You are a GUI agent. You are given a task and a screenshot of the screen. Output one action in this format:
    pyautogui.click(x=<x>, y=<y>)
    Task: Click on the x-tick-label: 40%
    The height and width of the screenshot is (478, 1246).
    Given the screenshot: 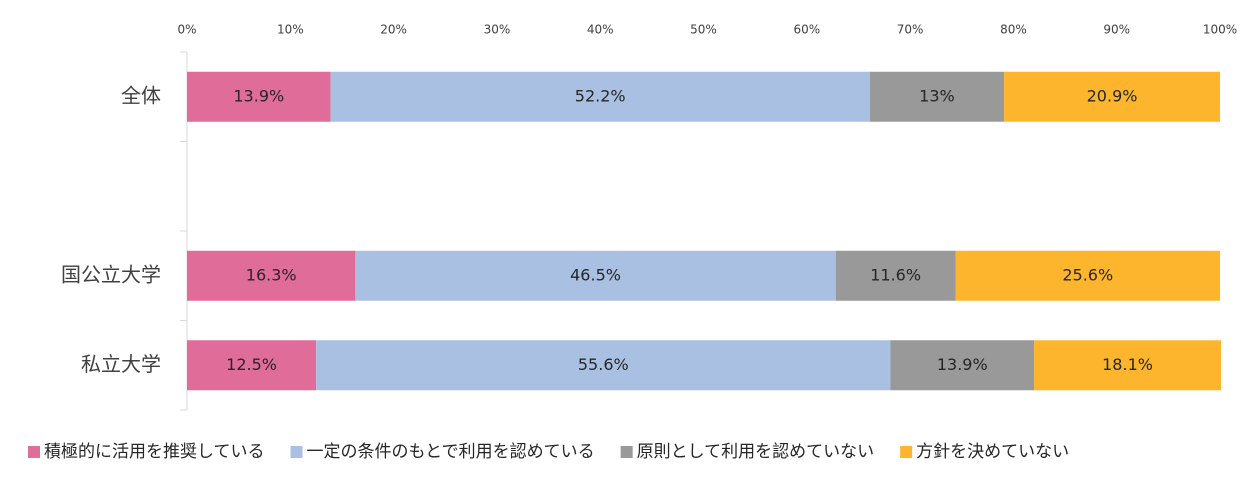 What is the action you would take?
    pyautogui.click(x=600, y=30)
    